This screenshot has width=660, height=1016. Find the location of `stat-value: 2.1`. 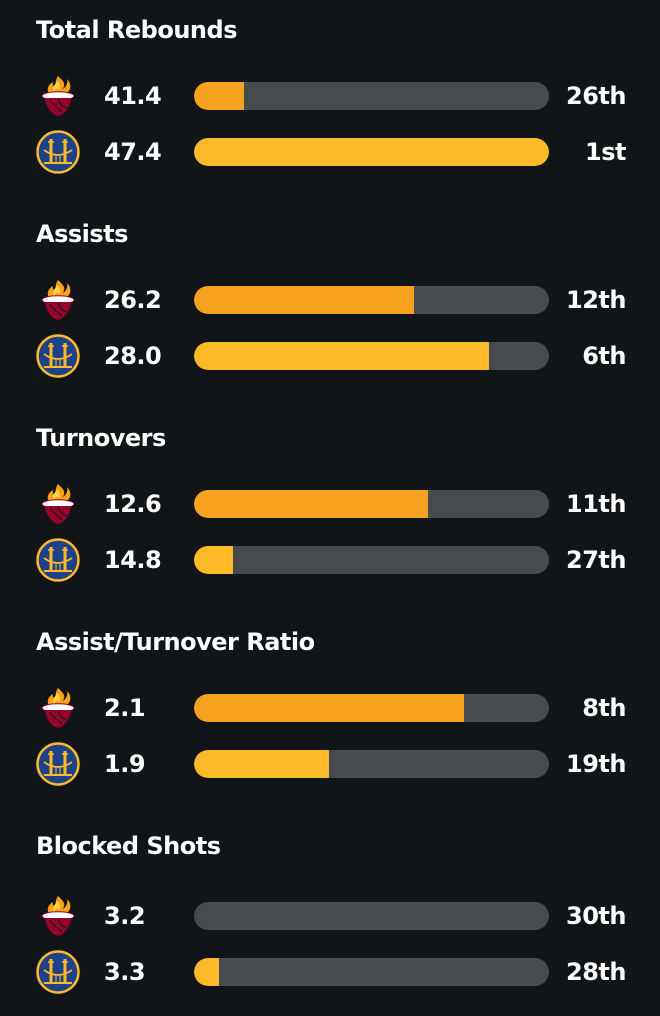

stat-value: 2.1 is located at coordinates (125, 708).